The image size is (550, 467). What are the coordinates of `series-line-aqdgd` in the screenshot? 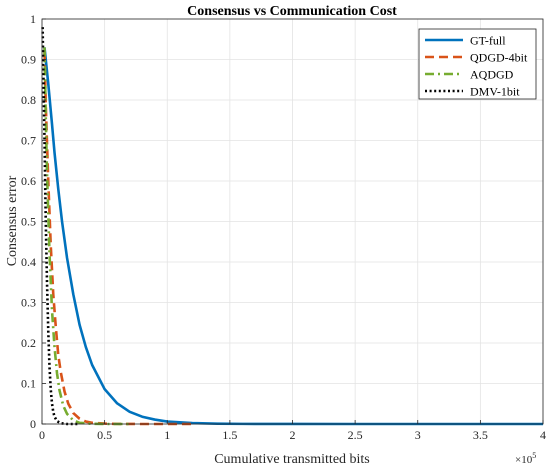 It's located at (86, 236).